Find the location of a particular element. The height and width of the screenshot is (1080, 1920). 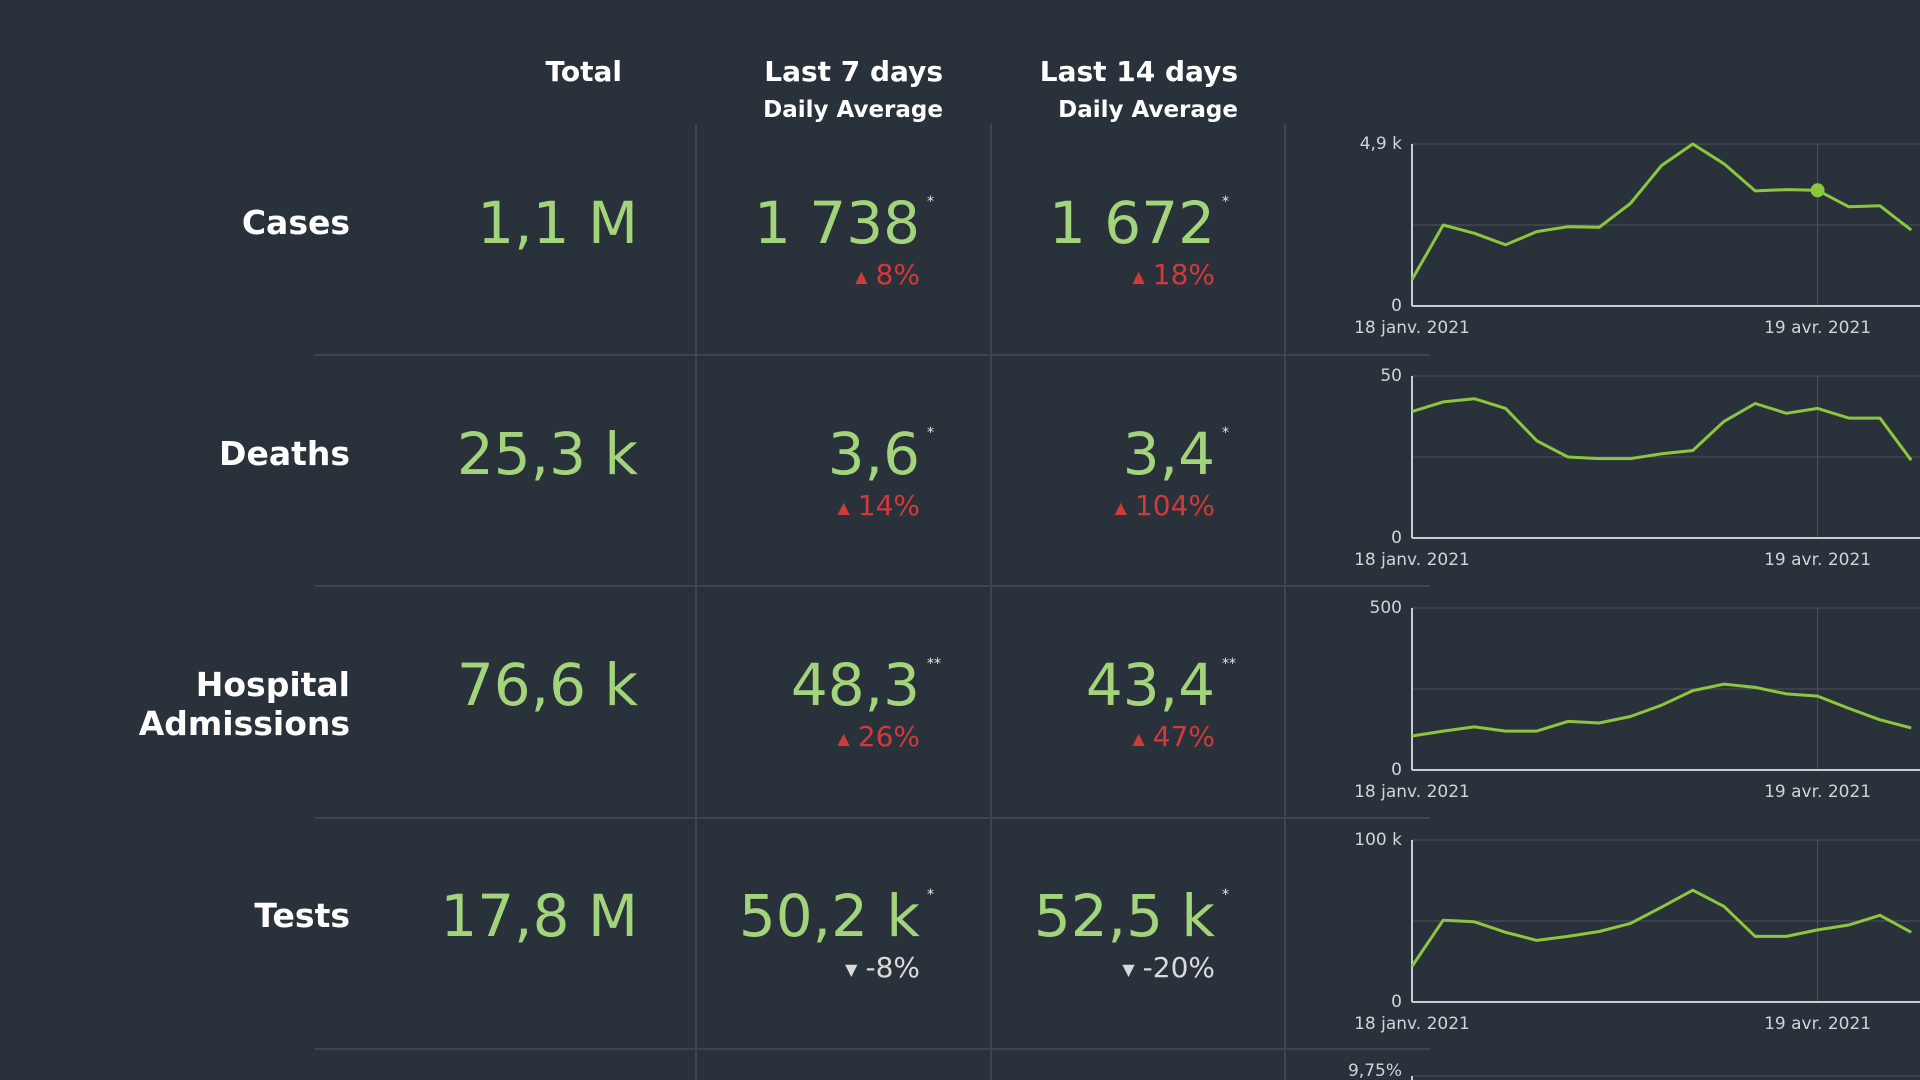

deaths-avg7: 3,6 is located at coordinates (873, 454).